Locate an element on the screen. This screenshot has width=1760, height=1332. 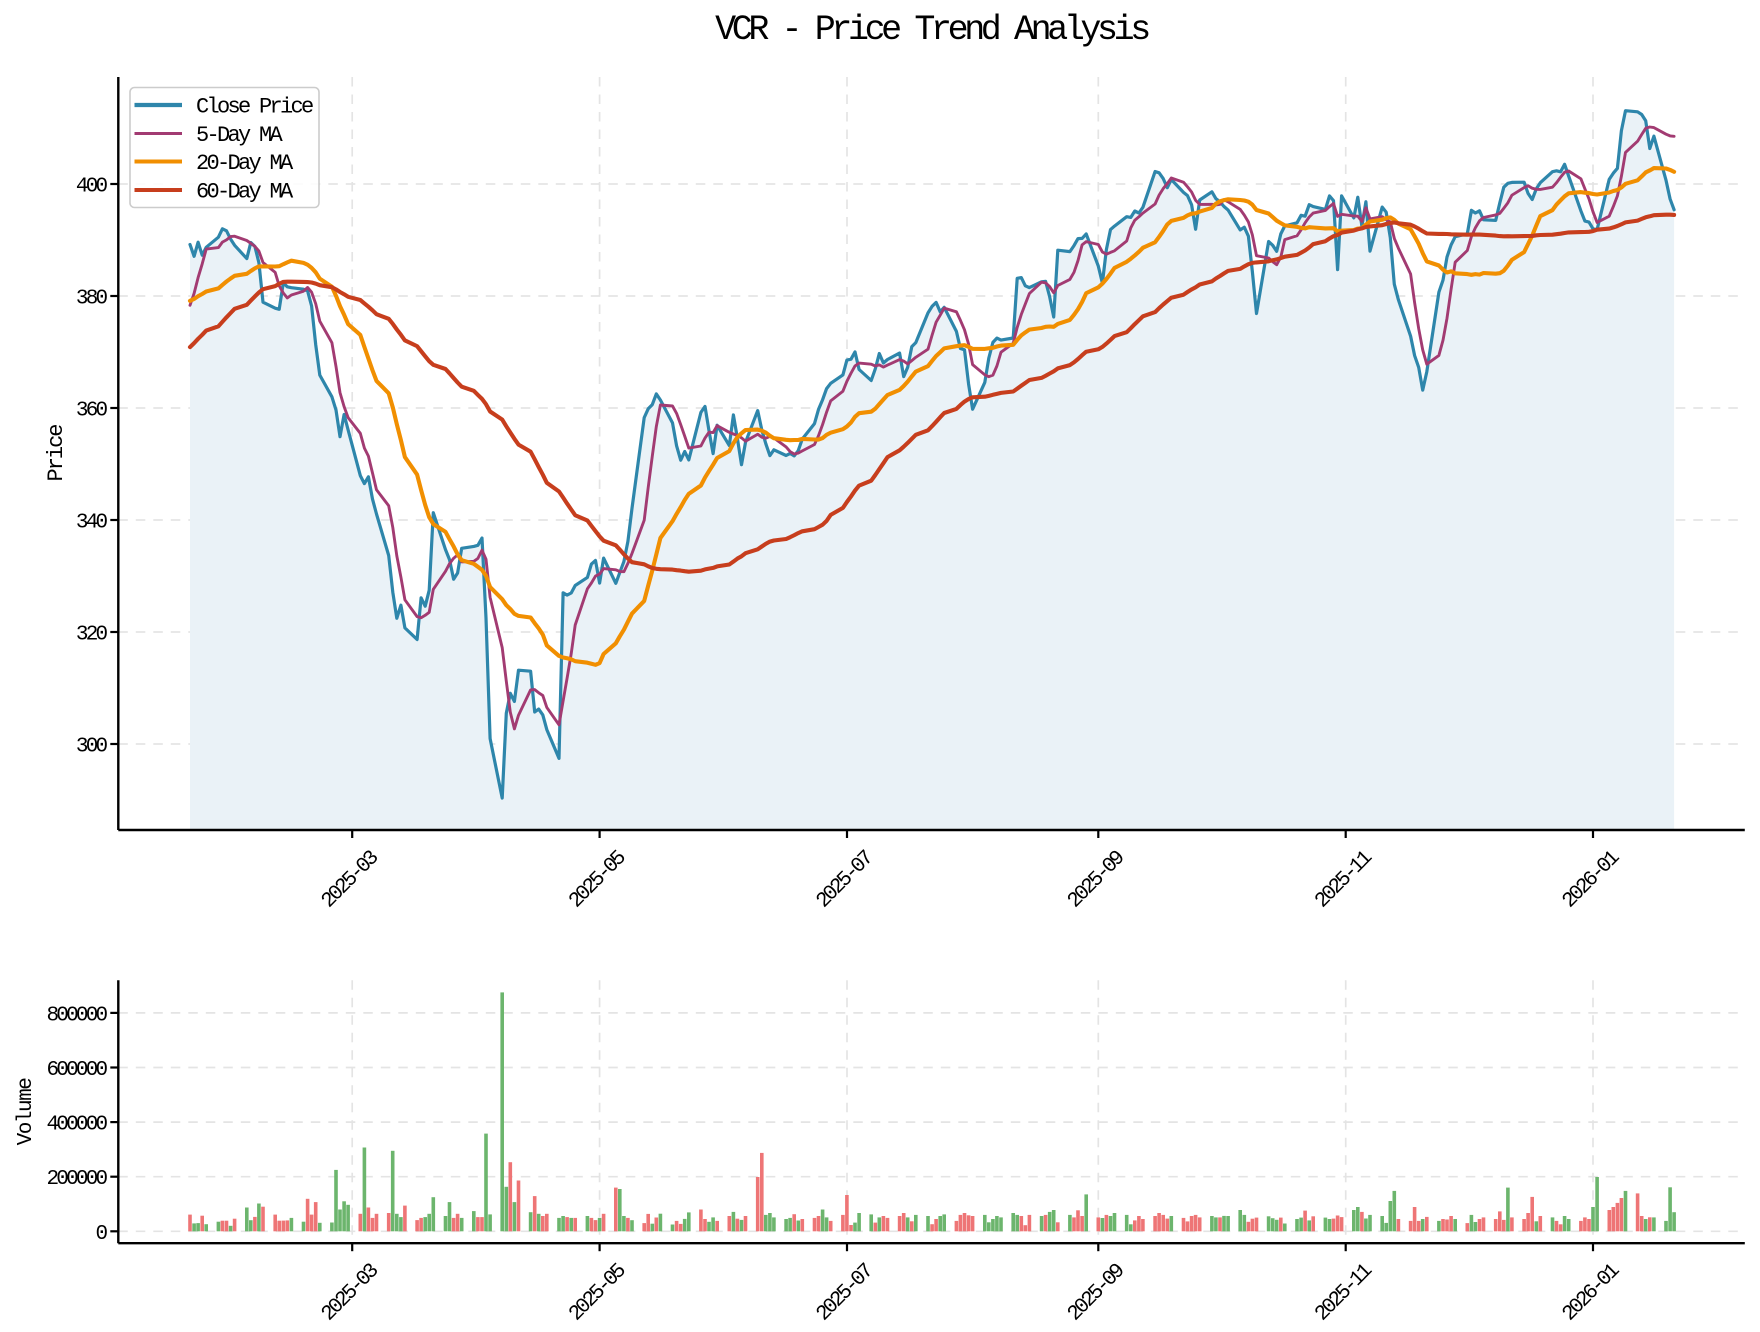
svg-text: 60-Day MA is located at coordinates (245, 192).